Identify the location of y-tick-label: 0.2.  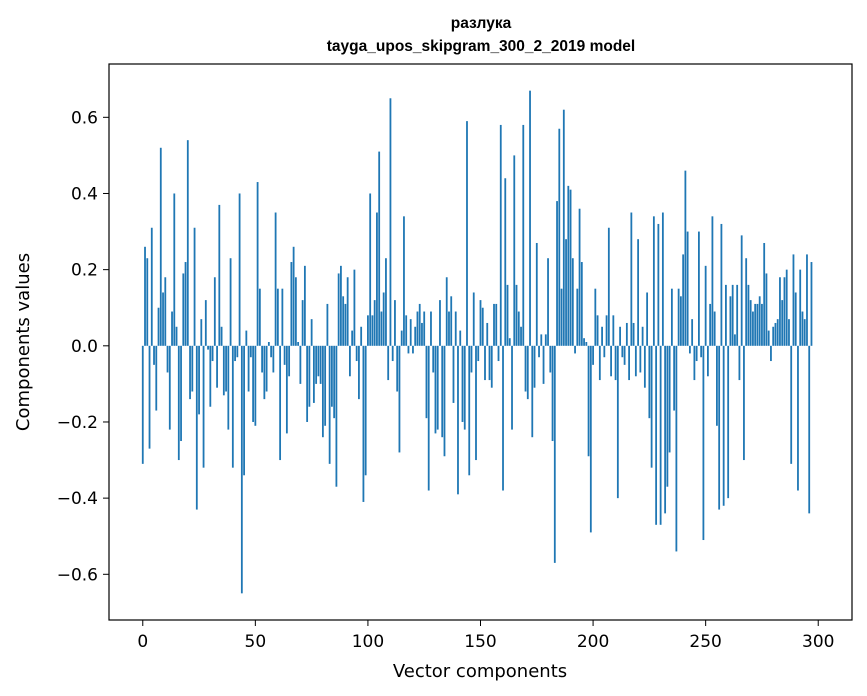
(84, 271).